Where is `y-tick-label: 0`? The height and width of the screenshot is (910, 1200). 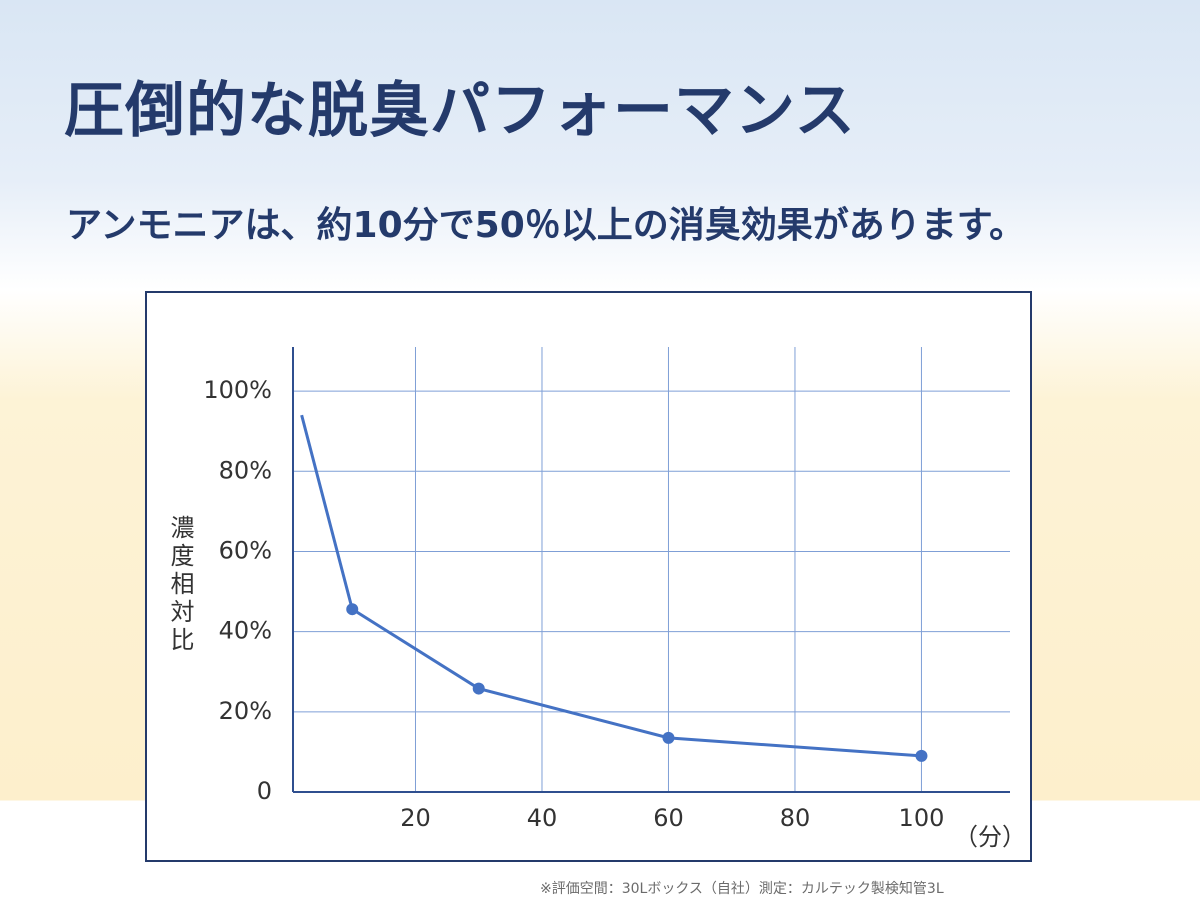
y-tick-label: 0 is located at coordinates (264, 791).